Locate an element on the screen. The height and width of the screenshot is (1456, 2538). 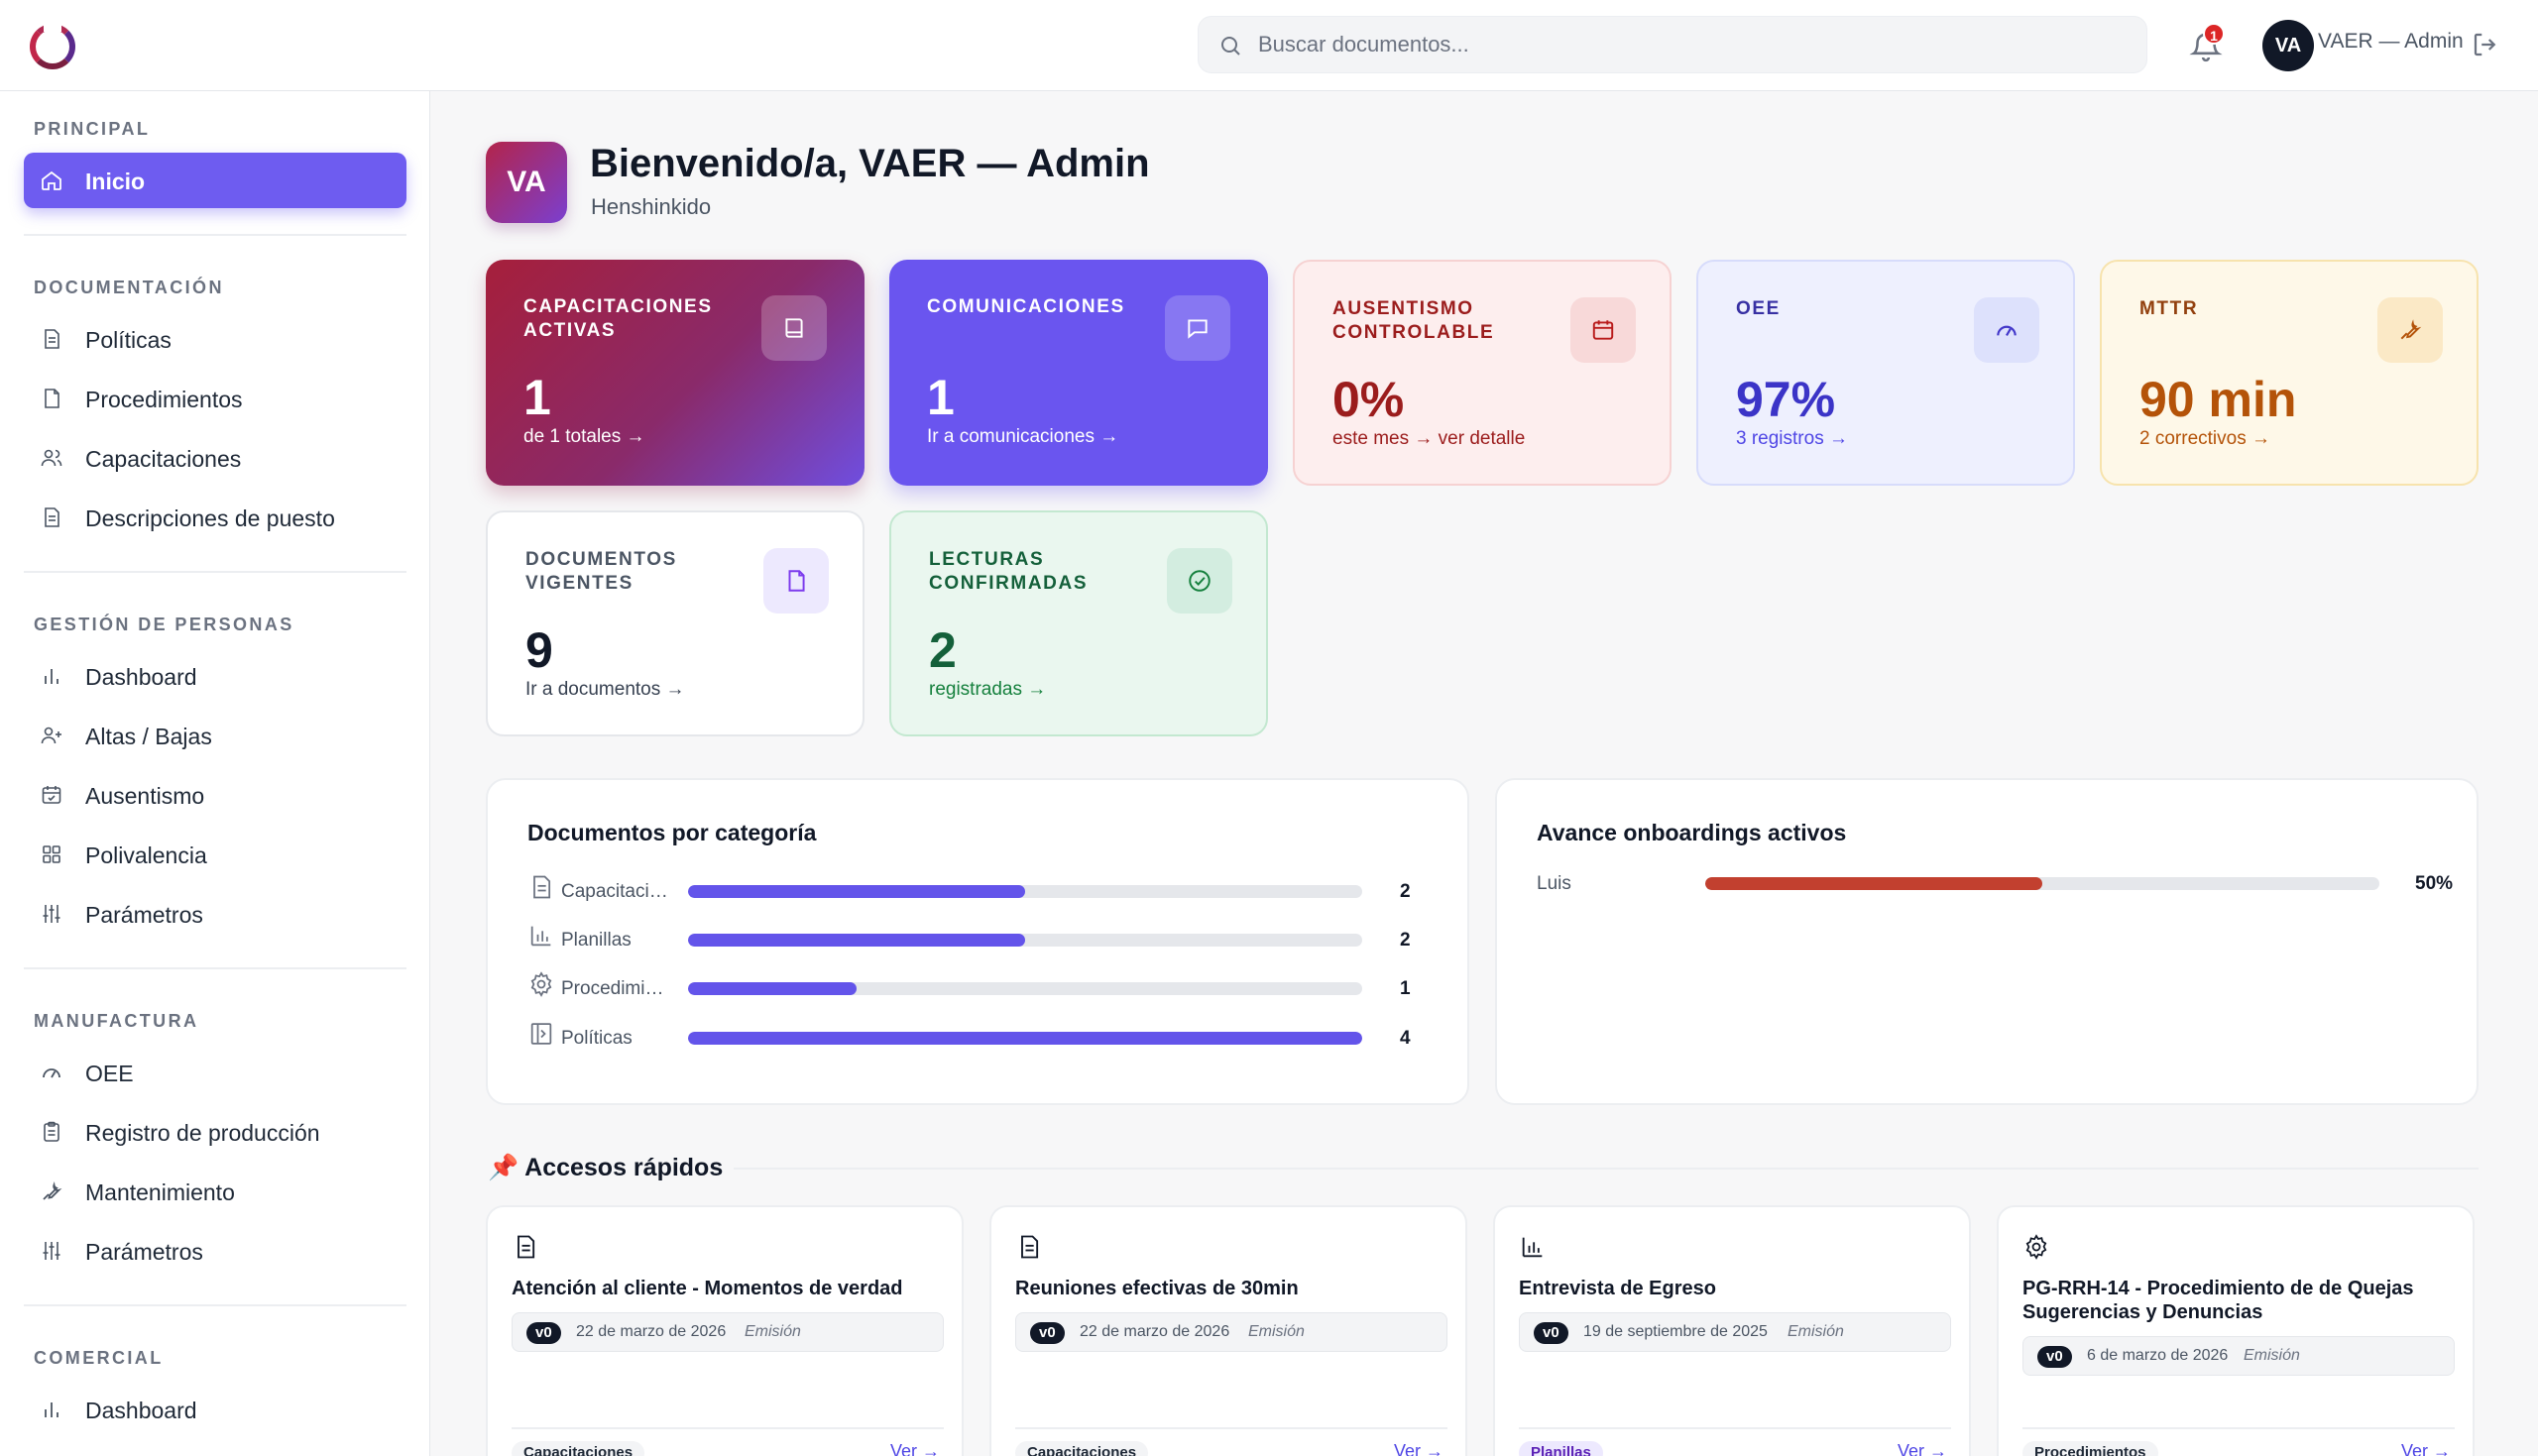
quick-access-date: 22 de marzo de 2026 is located at coordinates (1155, 1331).